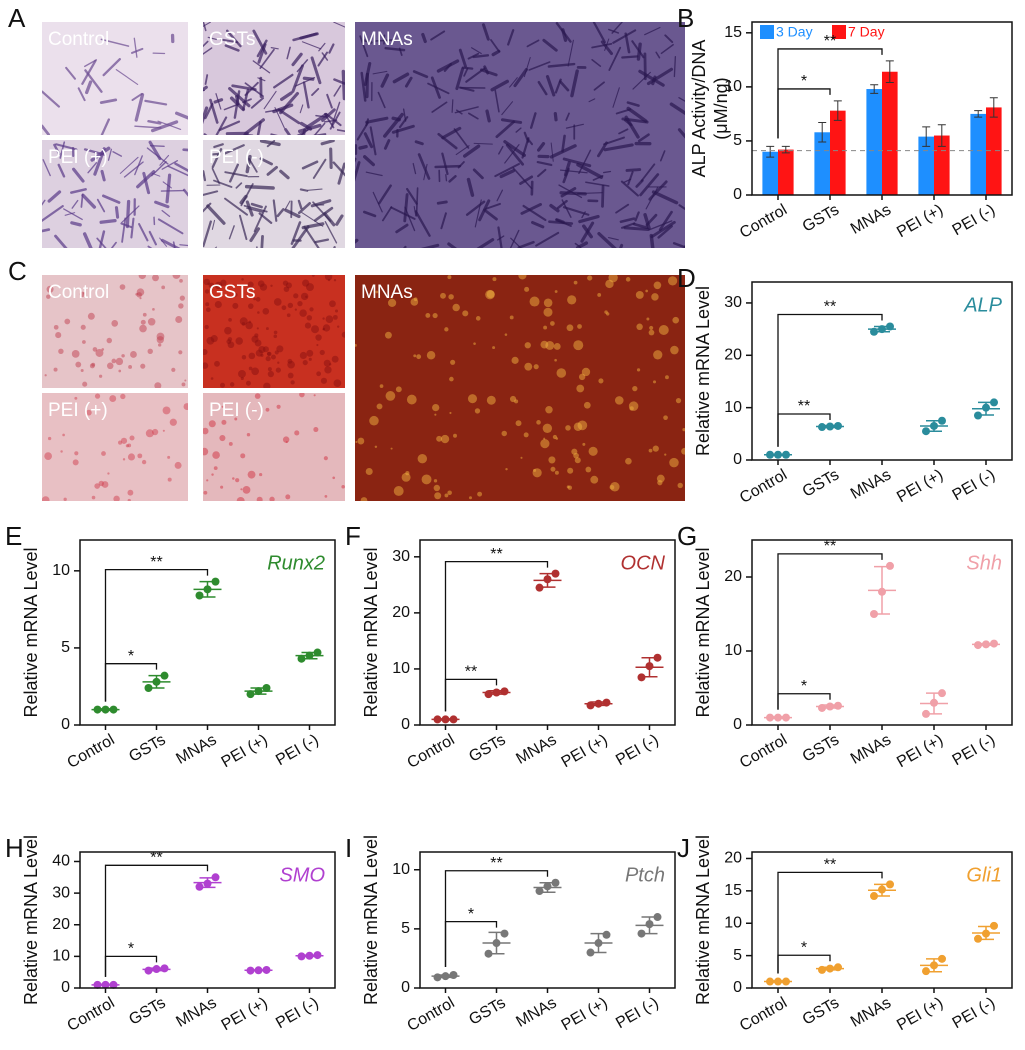  I want to click on significance-label: **, so click(496, 863).